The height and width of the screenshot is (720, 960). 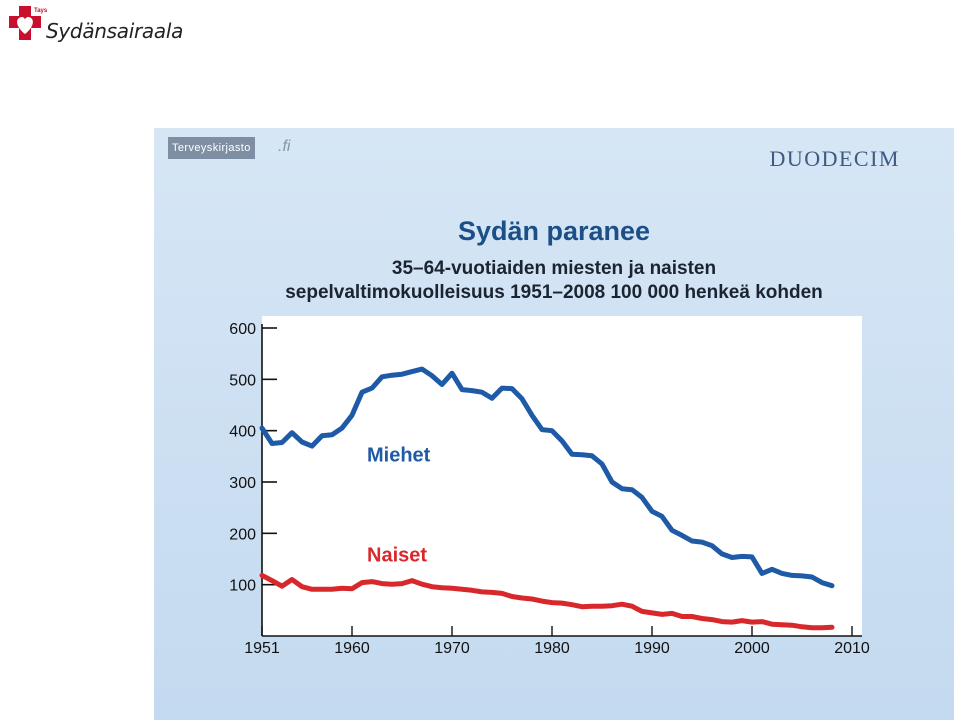 What do you see at coordinates (242, 380) in the screenshot?
I see `y-tick-label: 500` at bounding box center [242, 380].